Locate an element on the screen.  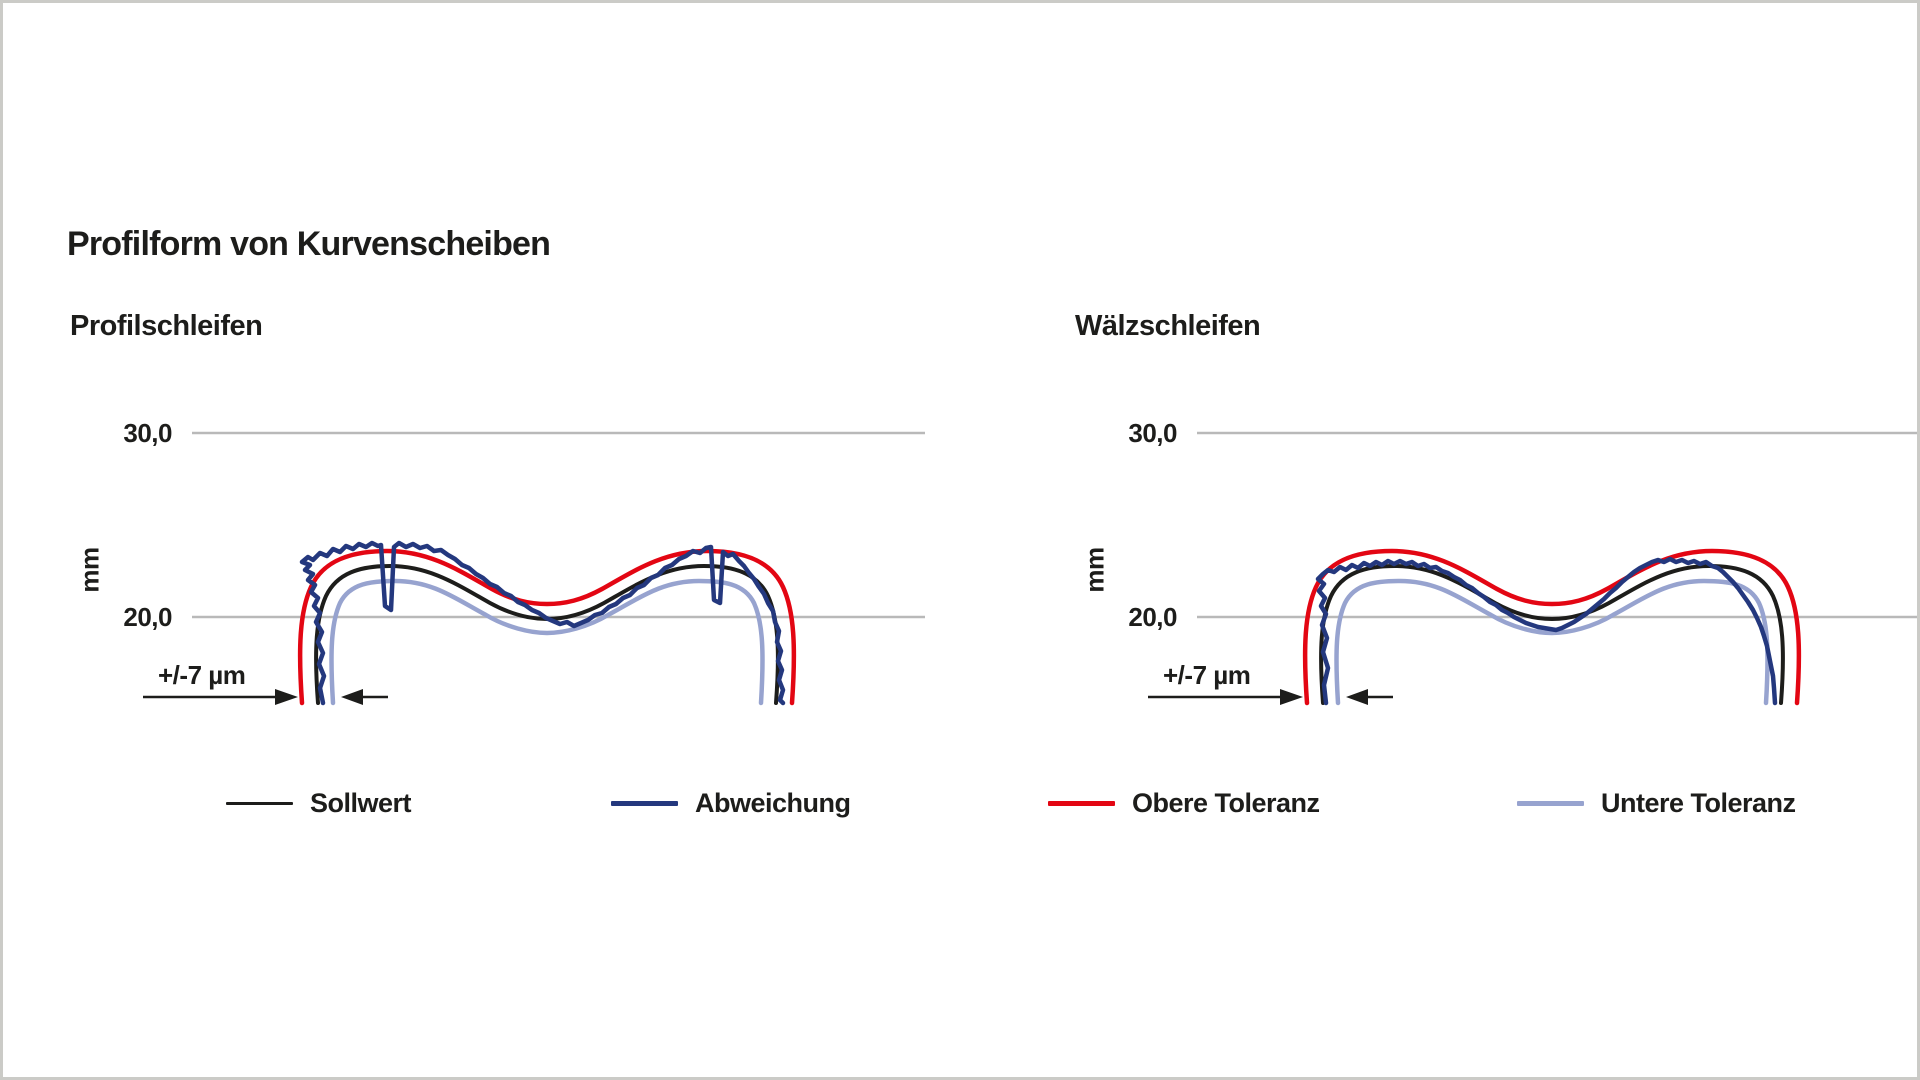
legend-item-abweichung: Abweichung is located at coordinates (731, 803).